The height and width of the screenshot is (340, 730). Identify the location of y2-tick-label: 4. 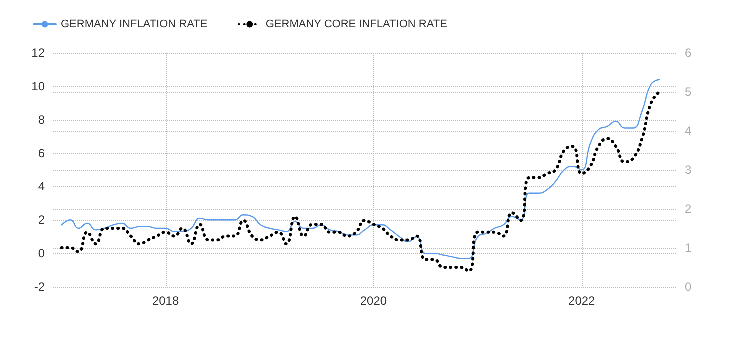
(688, 131).